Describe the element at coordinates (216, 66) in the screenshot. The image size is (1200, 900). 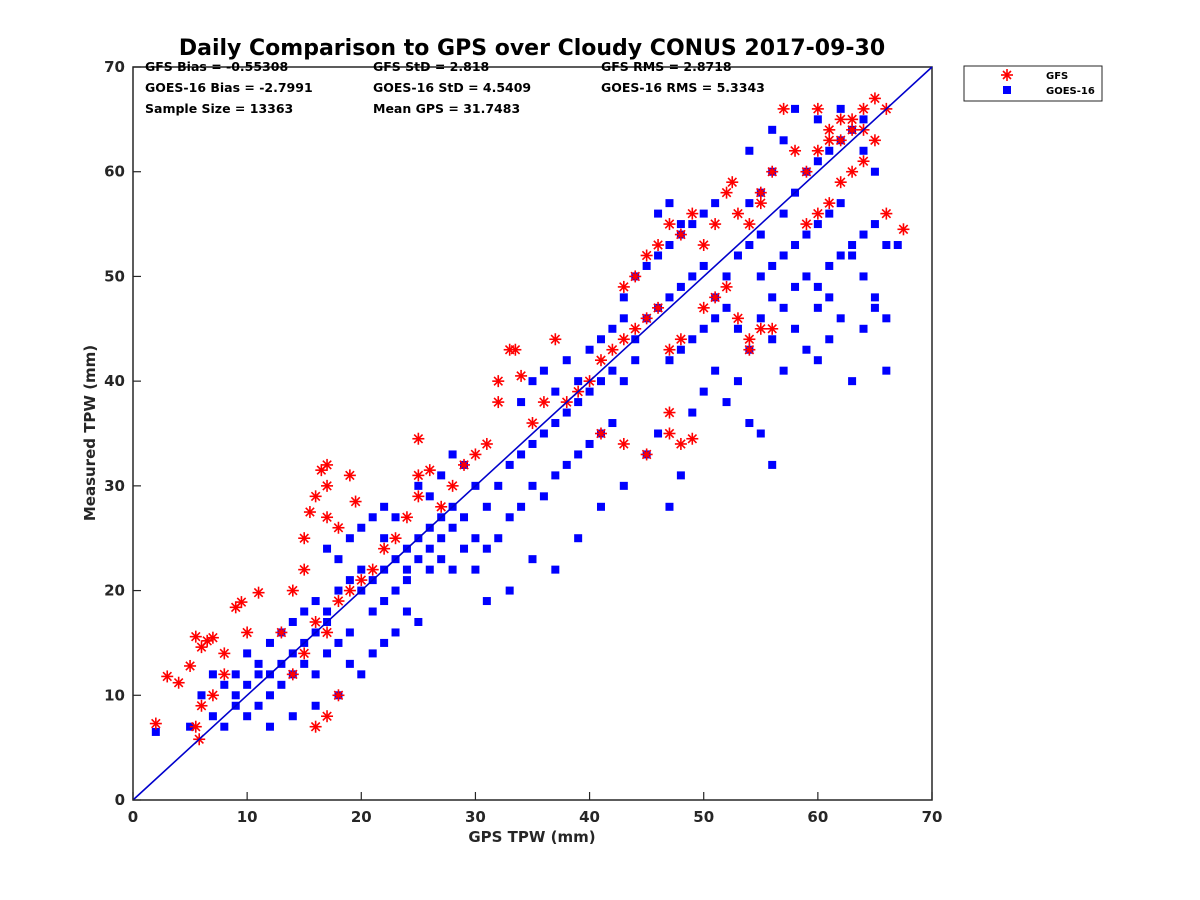
I see `stat-gfs-bias: GFS Bias = -0.55308` at that location.